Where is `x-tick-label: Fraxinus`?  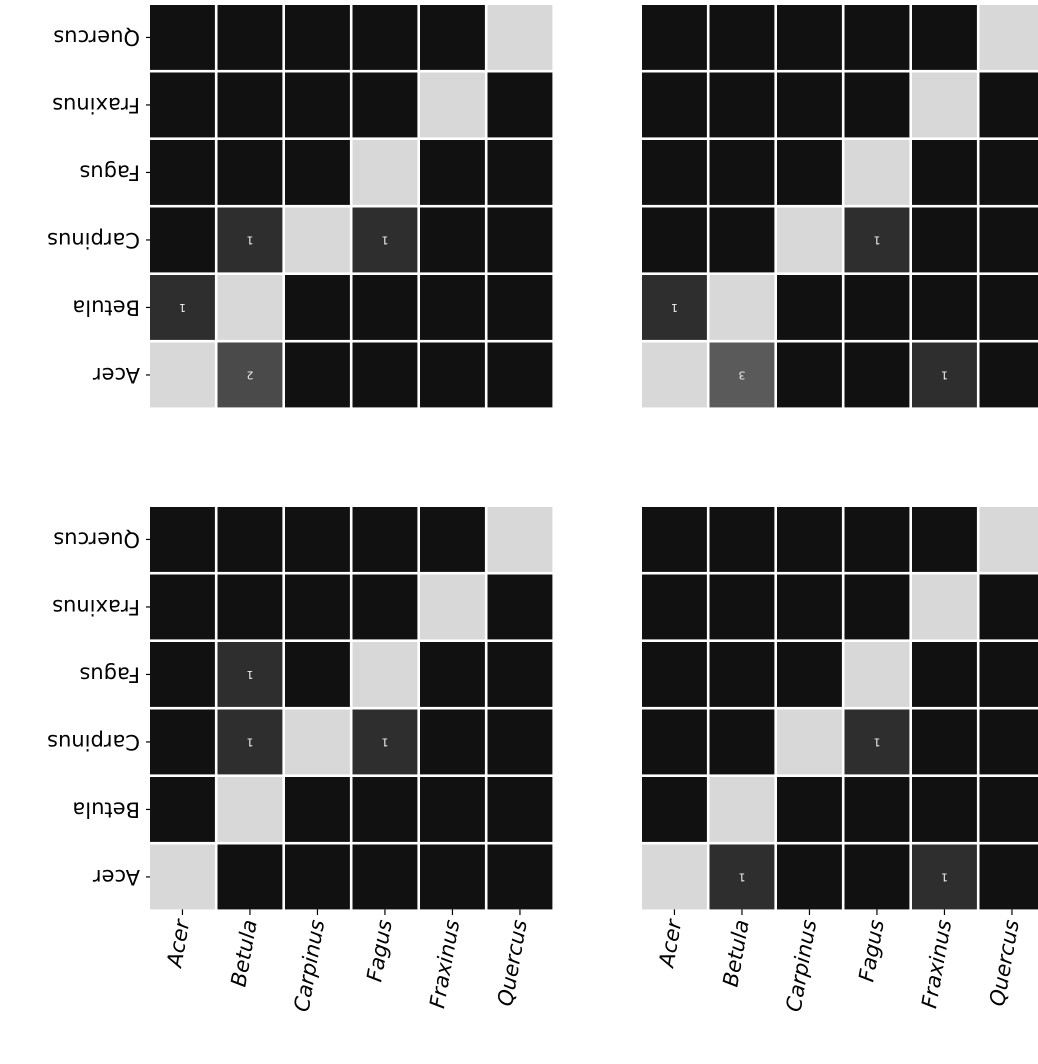
x-tick-label: Fraxinus is located at coordinates (444, 964).